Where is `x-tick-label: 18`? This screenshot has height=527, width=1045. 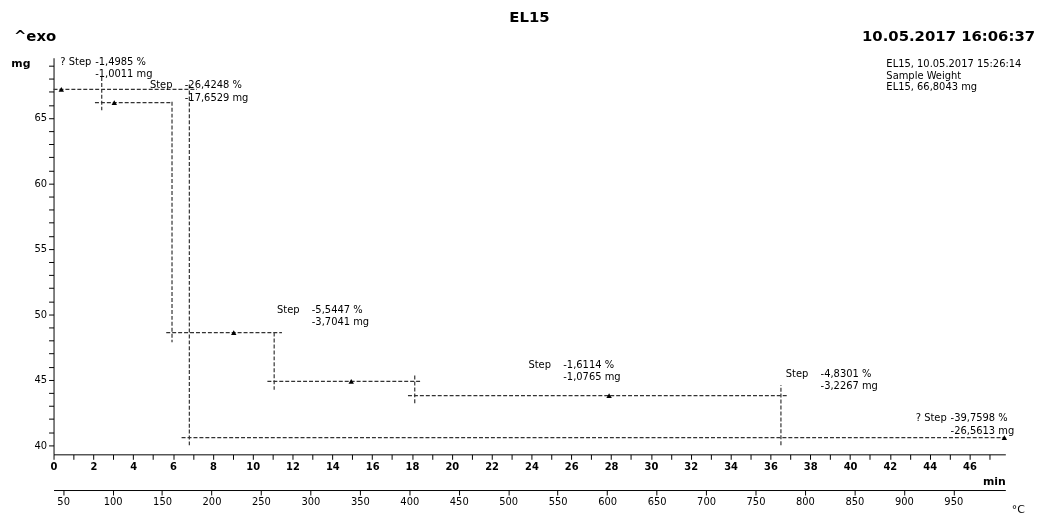 x-tick-label: 18 is located at coordinates (412, 466).